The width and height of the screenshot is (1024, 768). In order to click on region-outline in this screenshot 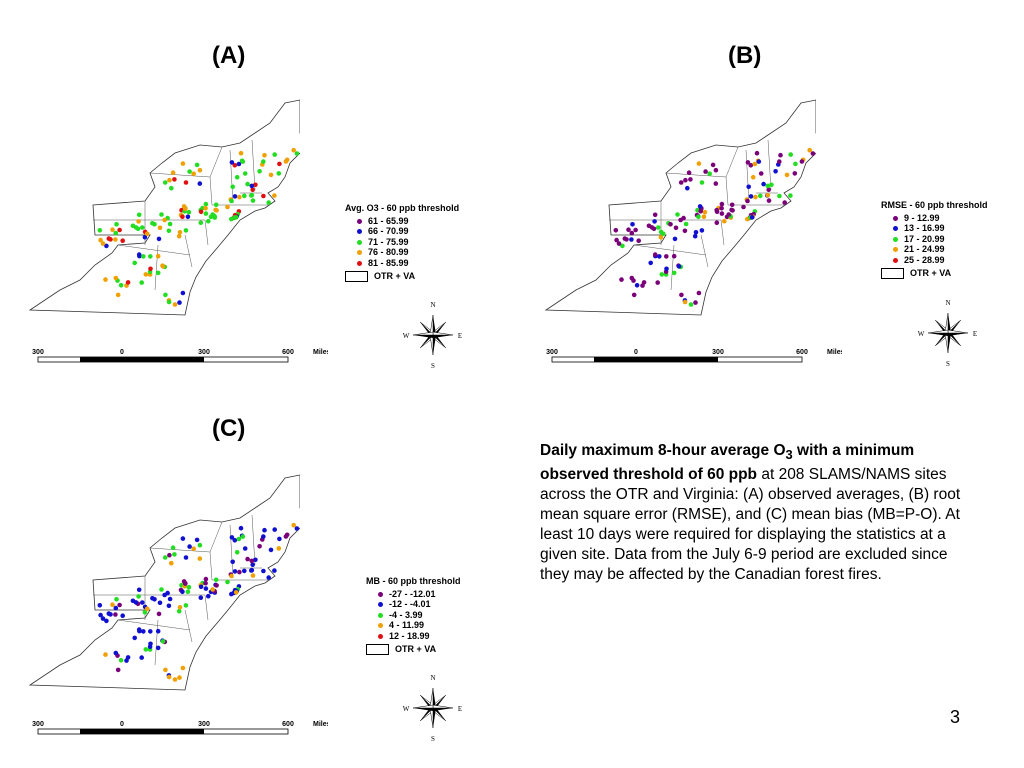, I will do `click(164, 582)`.